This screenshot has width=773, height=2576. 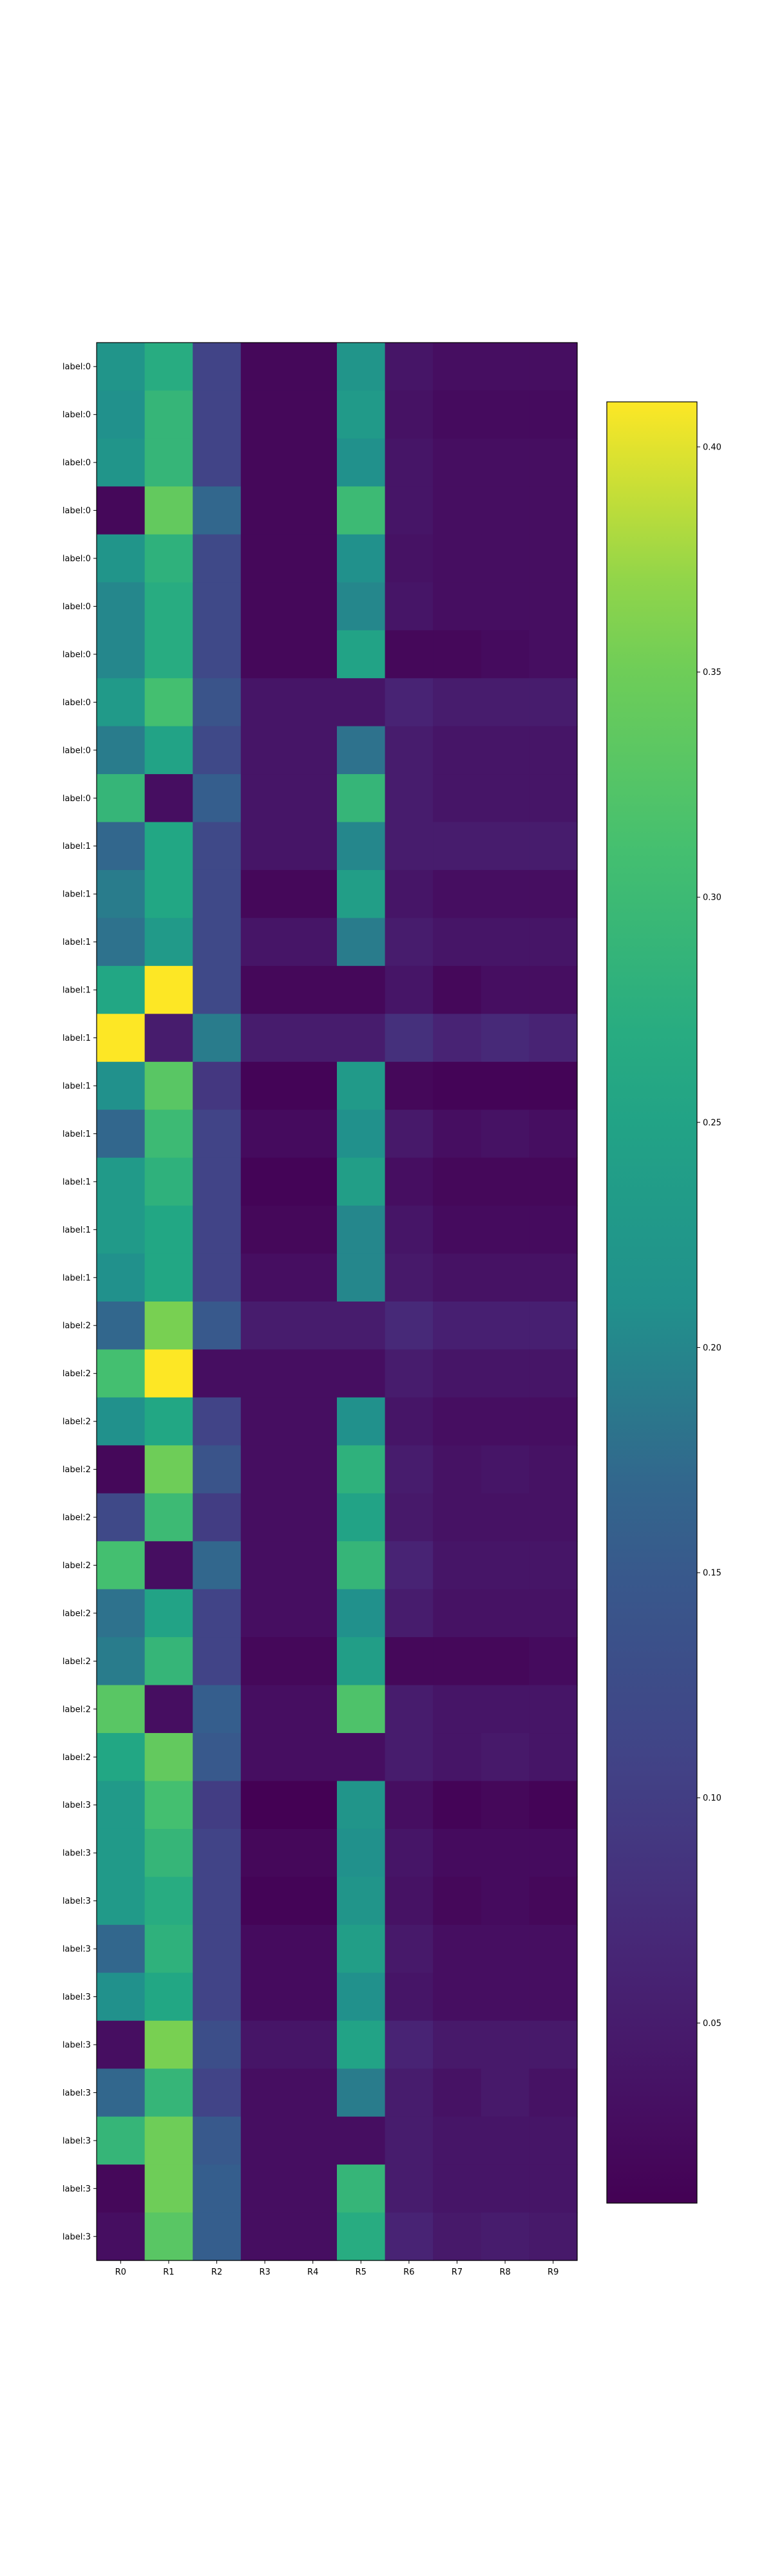 What do you see at coordinates (712, 898) in the screenshot?
I see `colorbar-tick-label: 0.30` at bounding box center [712, 898].